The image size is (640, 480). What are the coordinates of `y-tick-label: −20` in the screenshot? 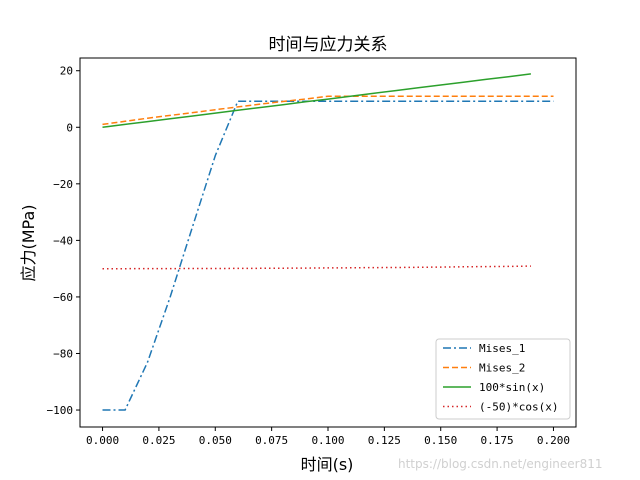 It's located at (63, 184).